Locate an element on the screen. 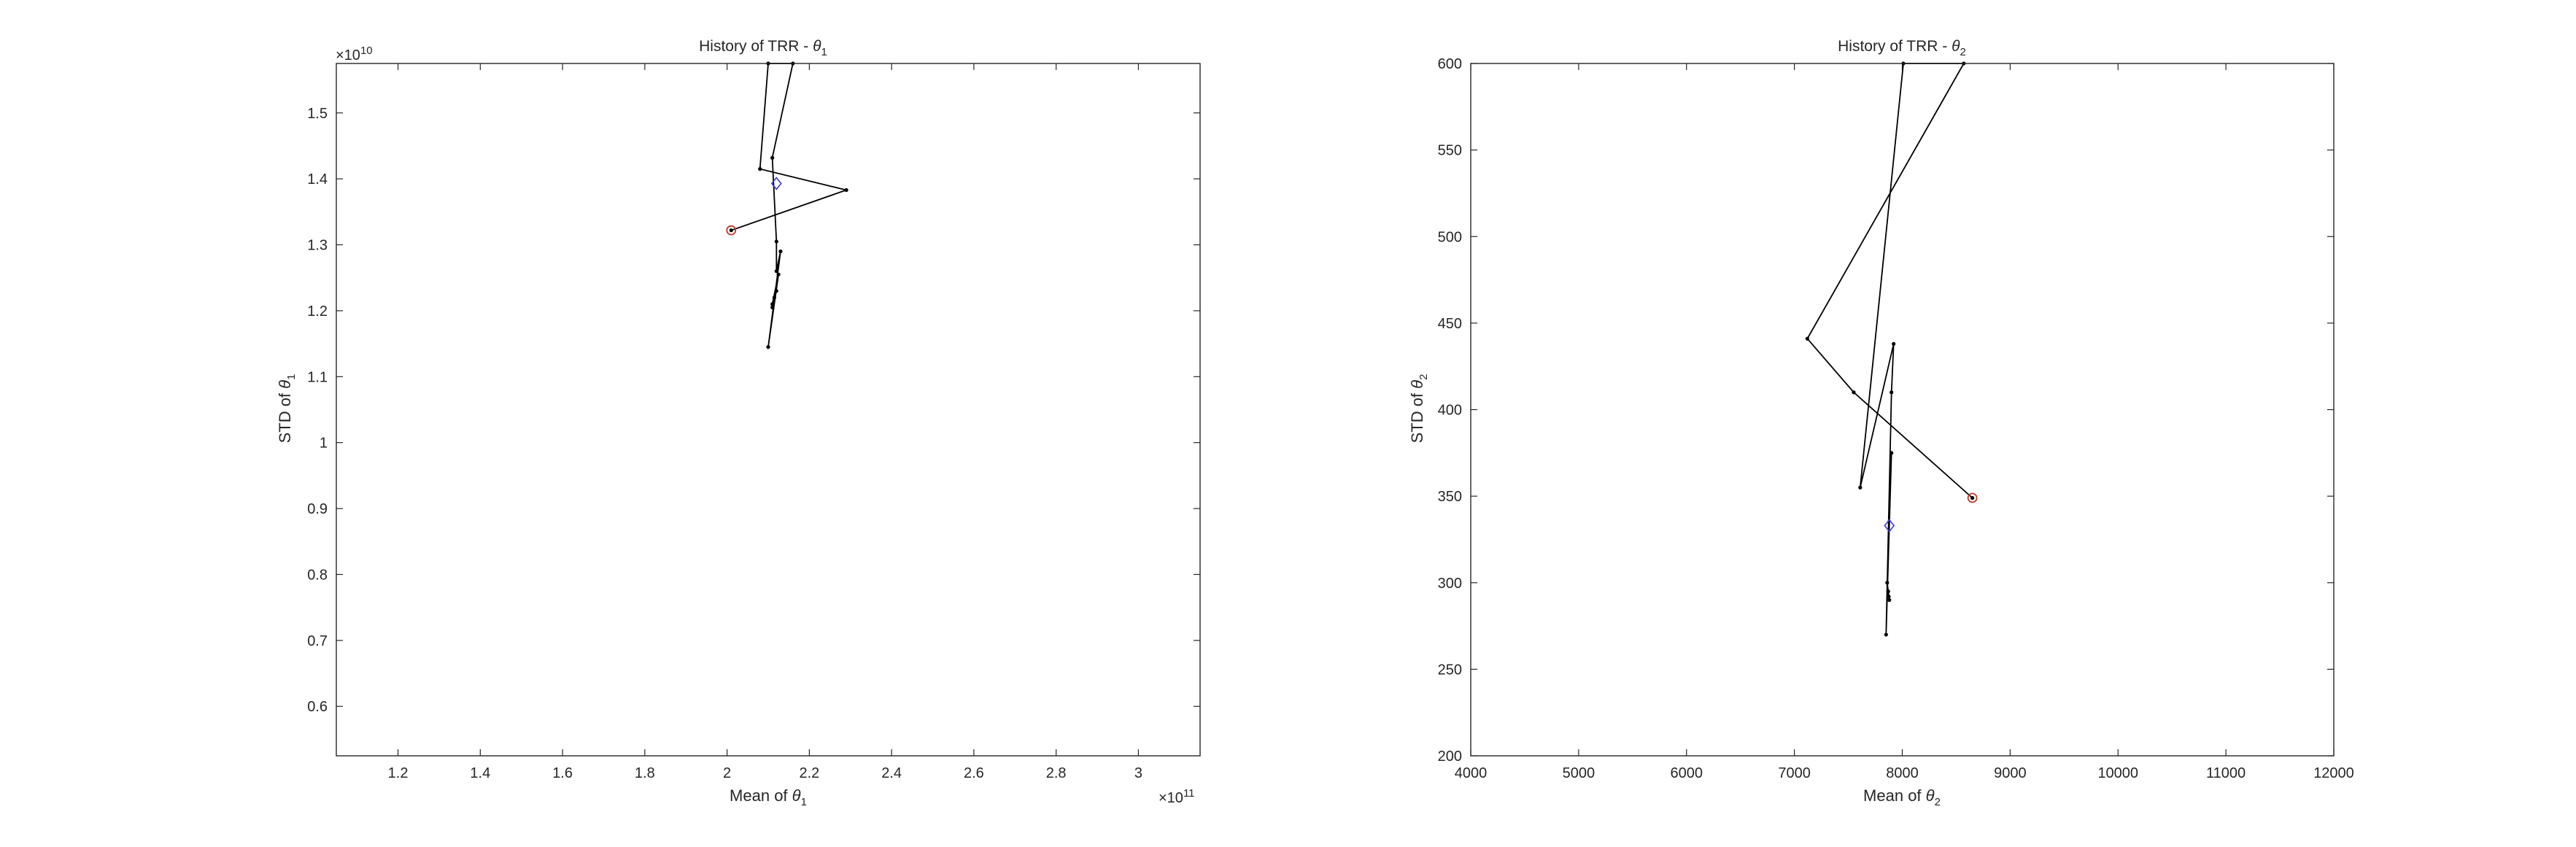 The height and width of the screenshot is (847, 2576). y-axis-label: STD of θ1 is located at coordinates (287, 409).